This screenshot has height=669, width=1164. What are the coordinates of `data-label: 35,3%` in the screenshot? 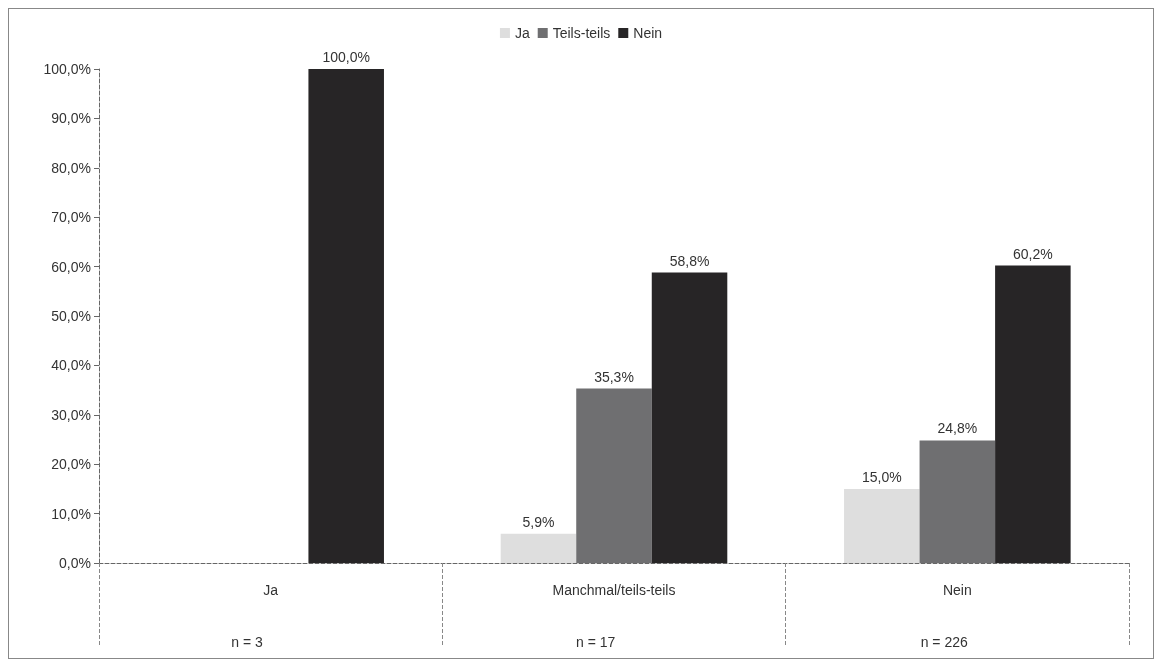 It's located at (614, 376).